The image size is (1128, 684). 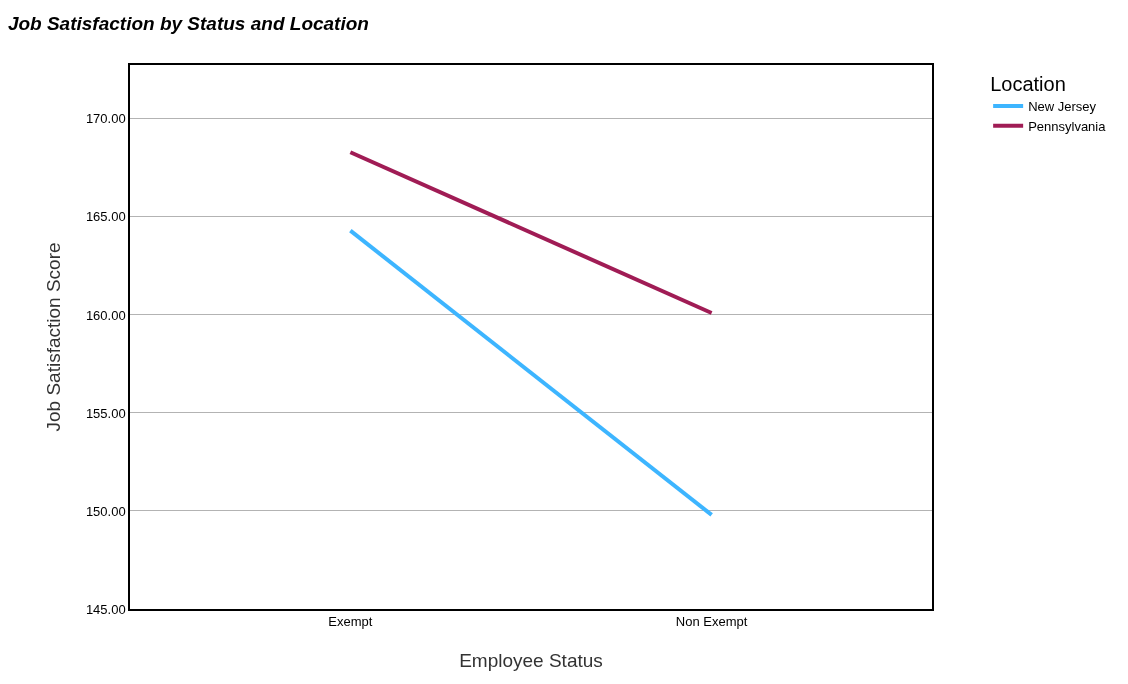 What do you see at coordinates (105, 413) in the screenshot?
I see `y-tick-label: 155.00` at bounding box center [105, 413].